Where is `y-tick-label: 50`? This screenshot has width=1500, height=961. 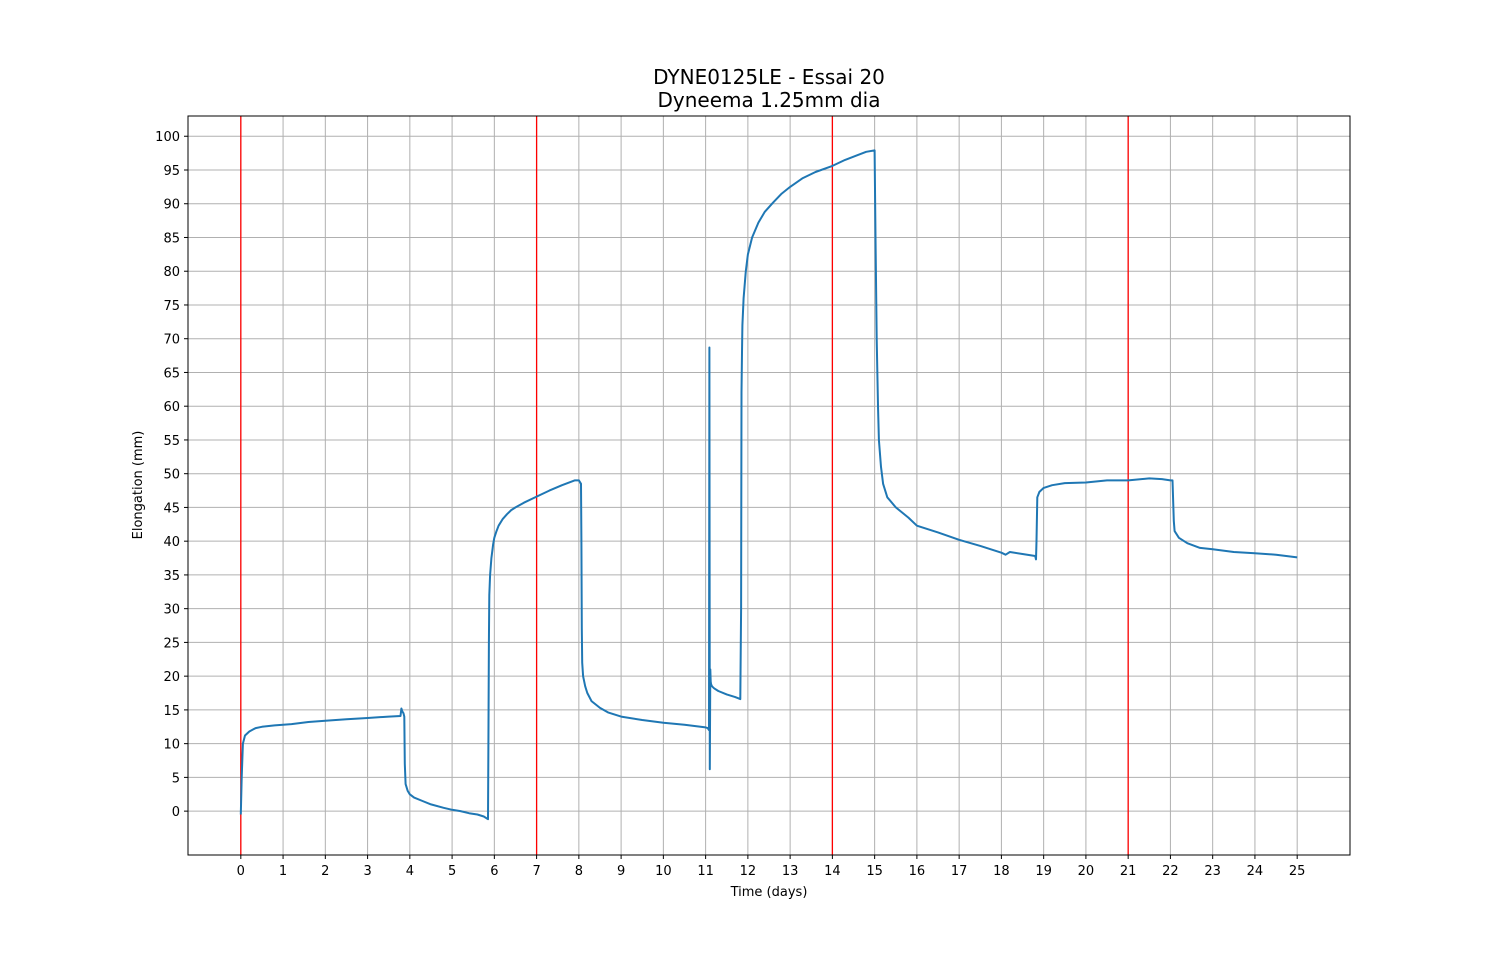
y-tick-label: 50 is located at coordinates (171, 475).